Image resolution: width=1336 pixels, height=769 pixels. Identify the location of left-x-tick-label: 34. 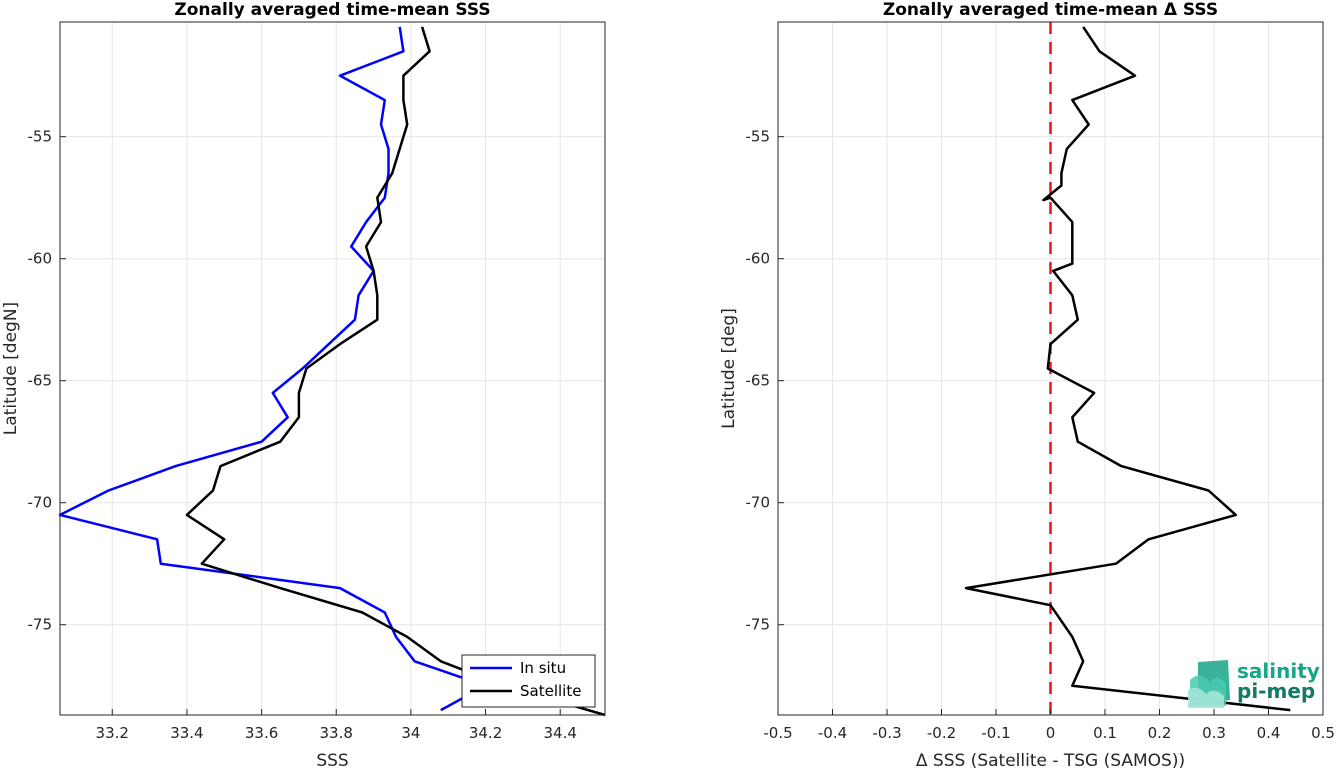
(410, 733).